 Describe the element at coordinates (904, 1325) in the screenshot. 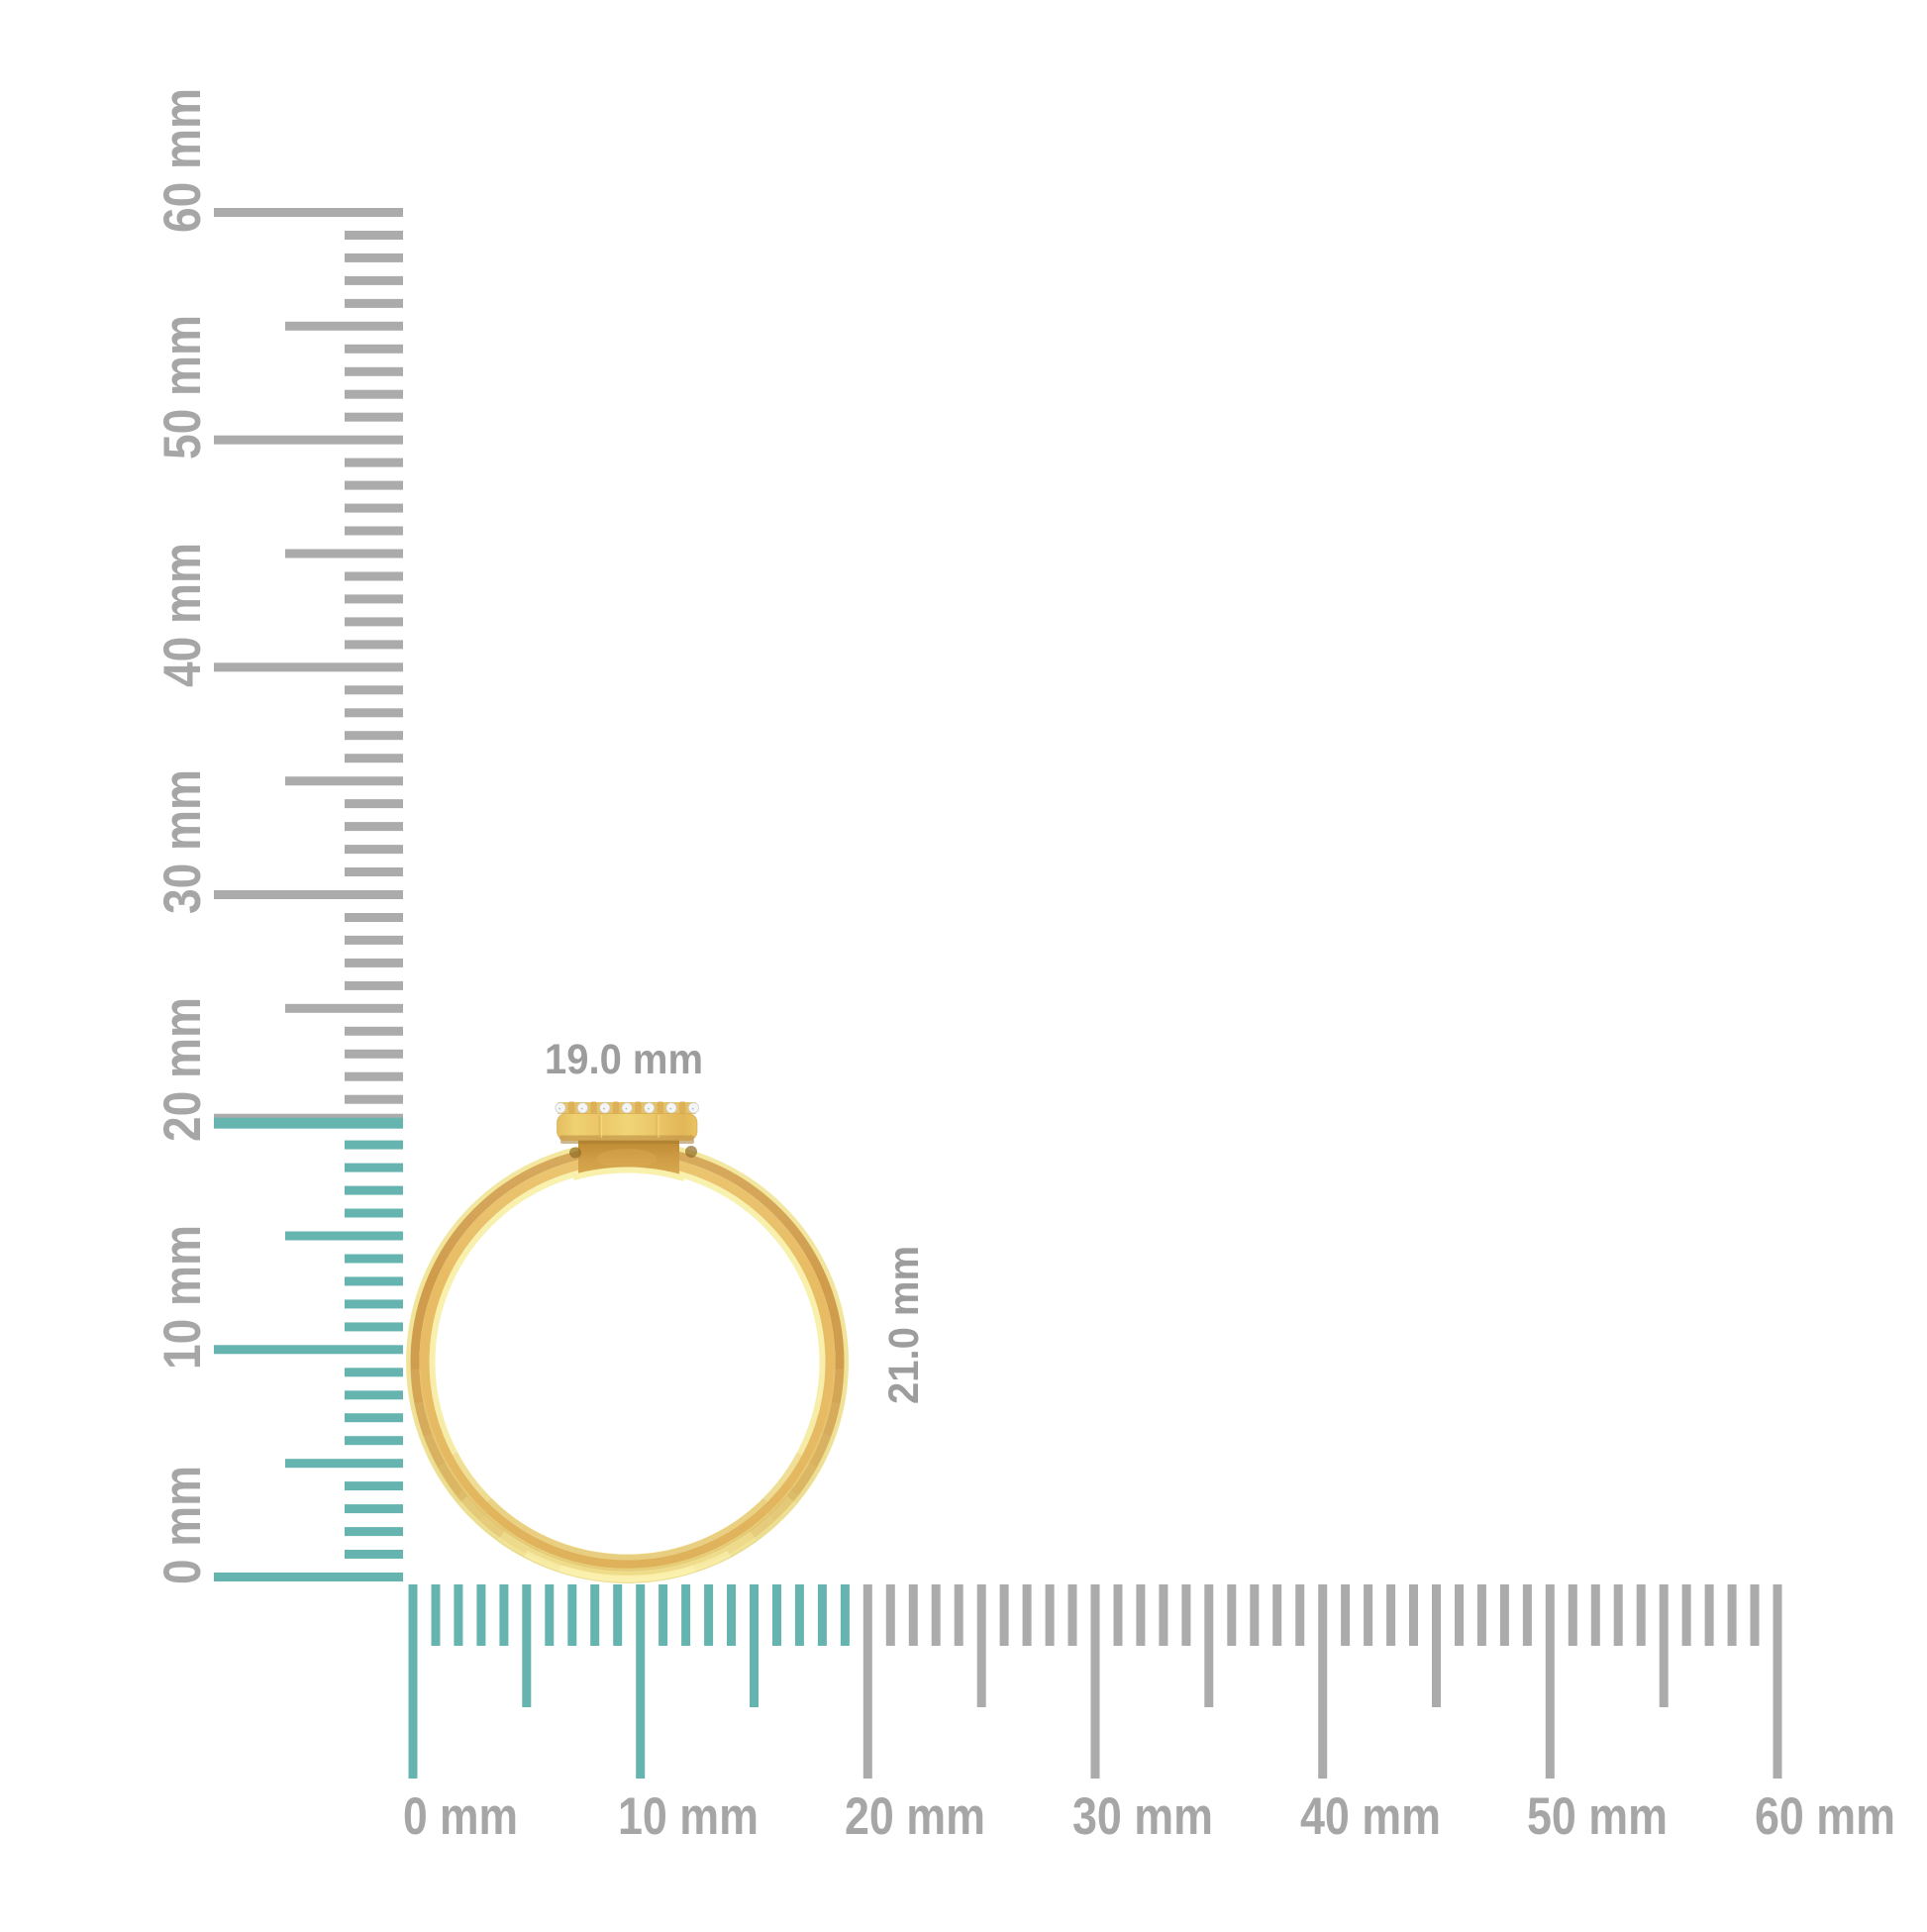

I see `svg-text: 21.0 mm` at that location.